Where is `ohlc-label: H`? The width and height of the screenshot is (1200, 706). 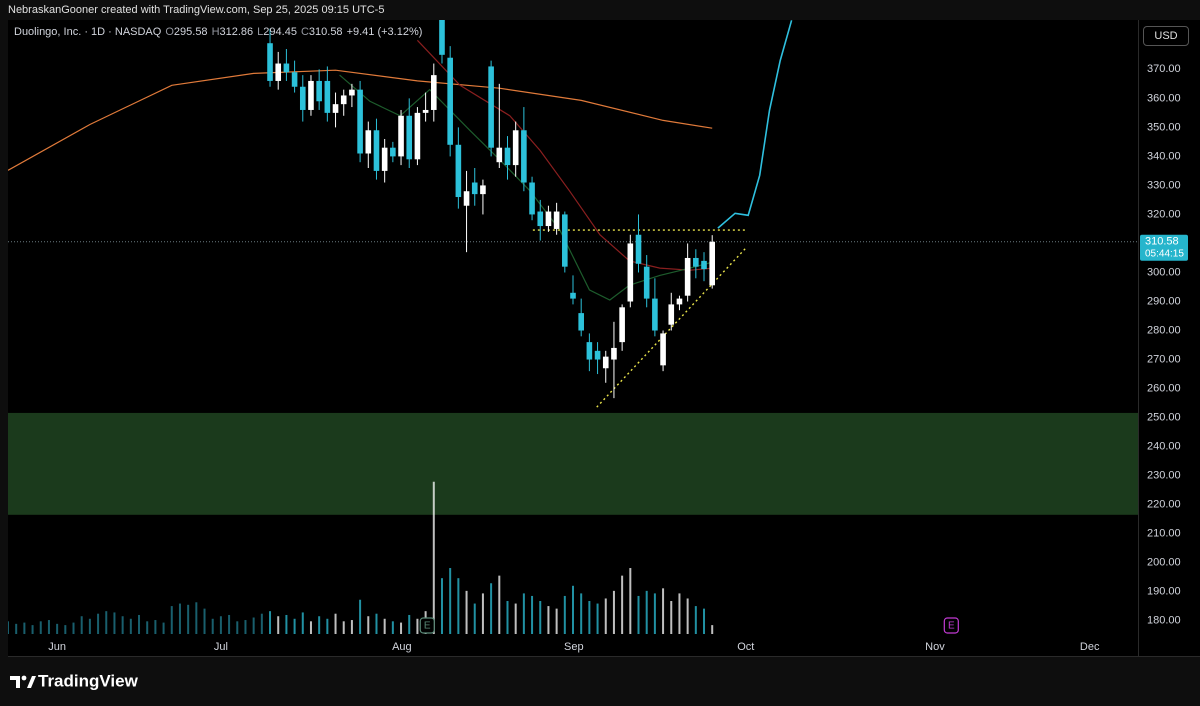 ohlc-label: H is located at coordinates (215, 32).